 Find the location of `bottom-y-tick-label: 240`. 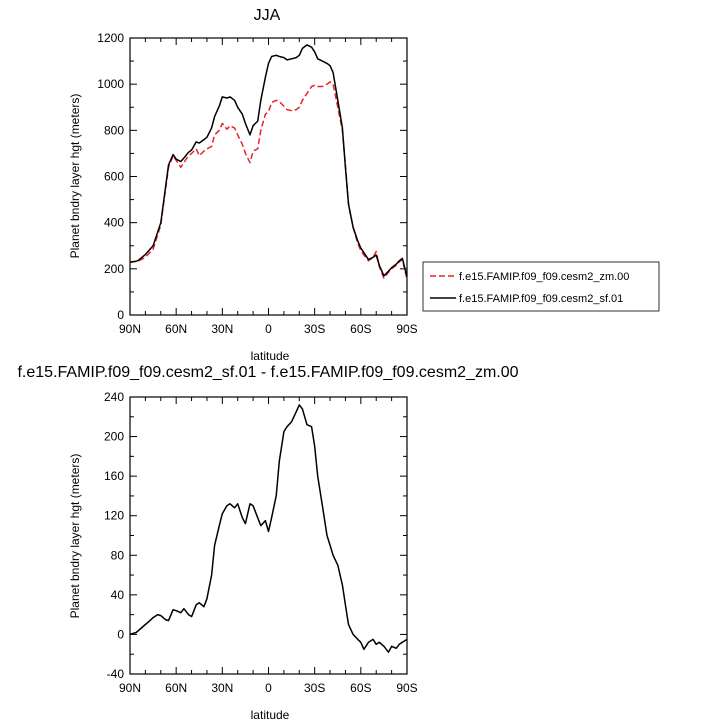

bottom-y-tick-label: 240 is located at coordinates (114, 397).